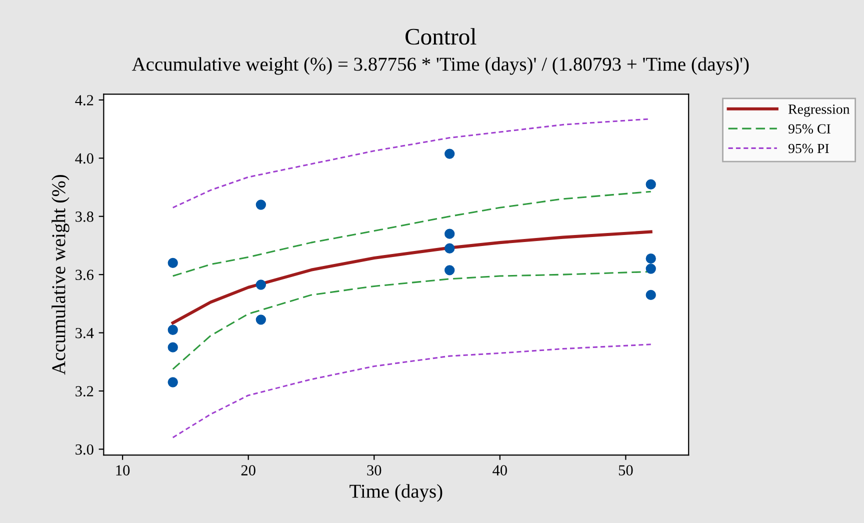  I want to click on y-tick-label: 3.0, so click(85, 449).